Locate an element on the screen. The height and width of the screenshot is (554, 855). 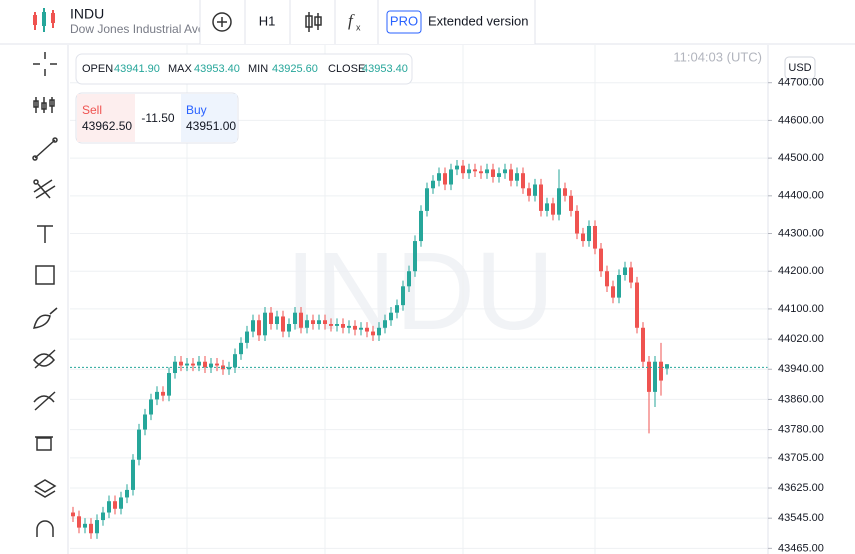
svg-text: x is located at coordinates (358, 27).